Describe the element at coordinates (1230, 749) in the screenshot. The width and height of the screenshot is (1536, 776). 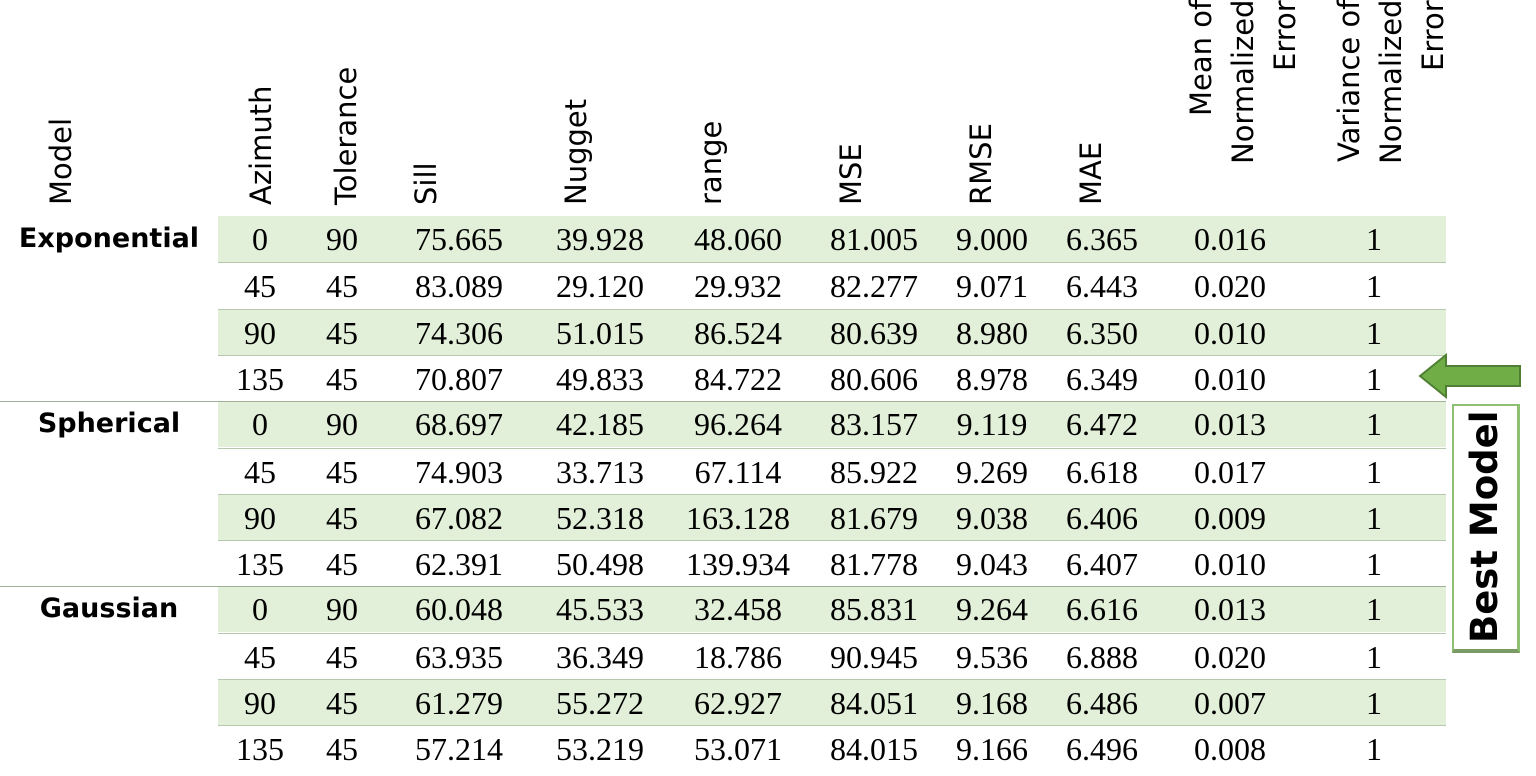
I see `table-cell: 0.008` at that location.